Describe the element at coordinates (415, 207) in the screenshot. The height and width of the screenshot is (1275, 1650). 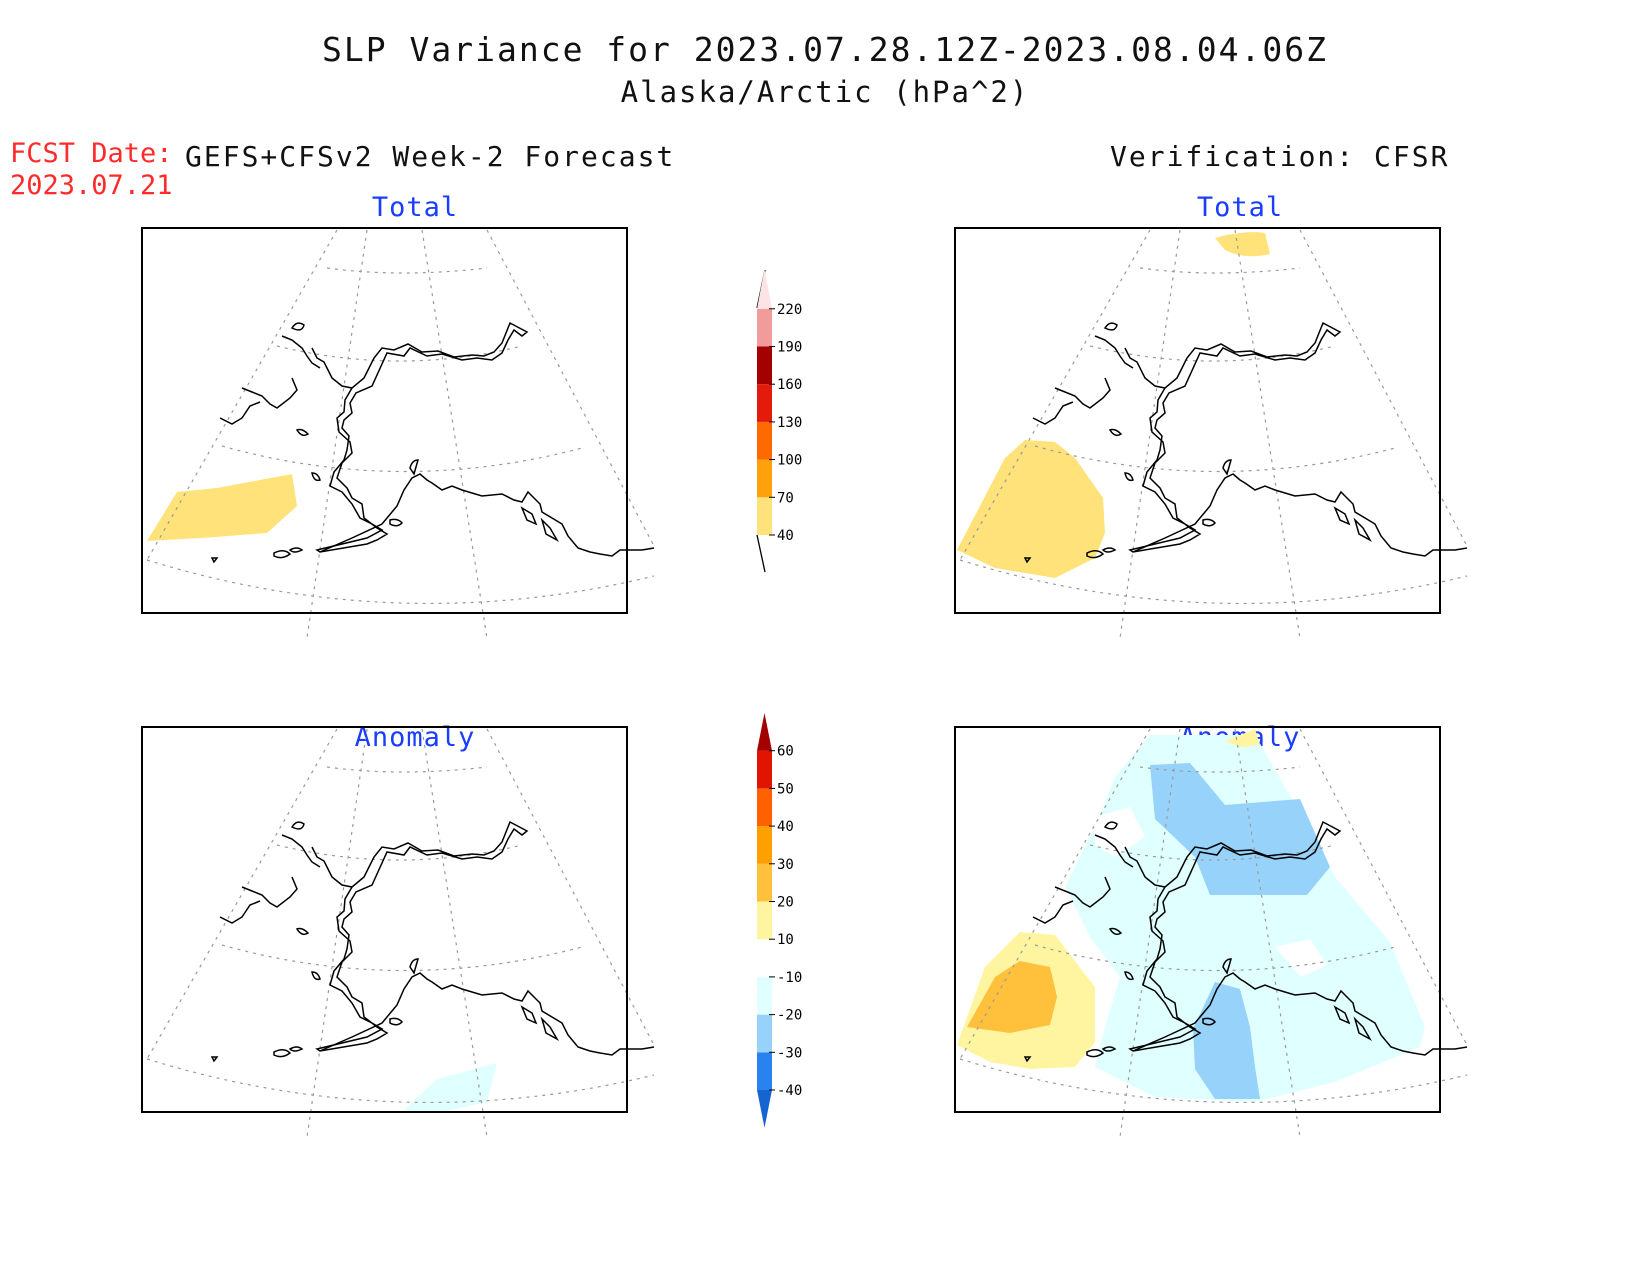
I see `panel-title-forecast-total: Total` at that location.